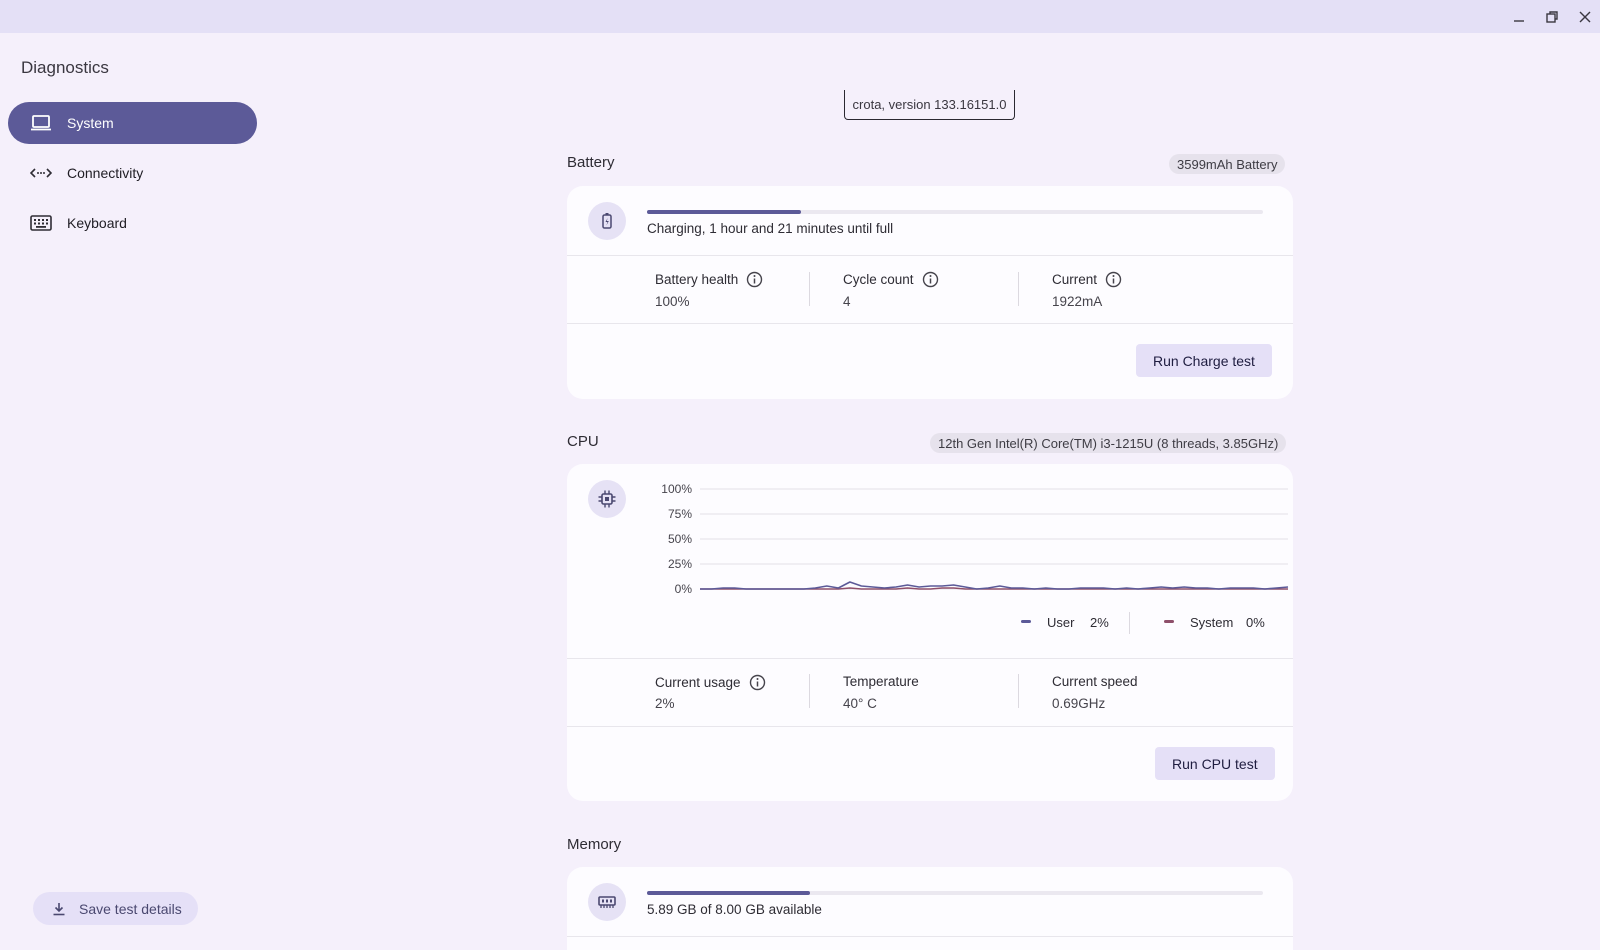  I want to click on battery-icon, so click(607, 221).